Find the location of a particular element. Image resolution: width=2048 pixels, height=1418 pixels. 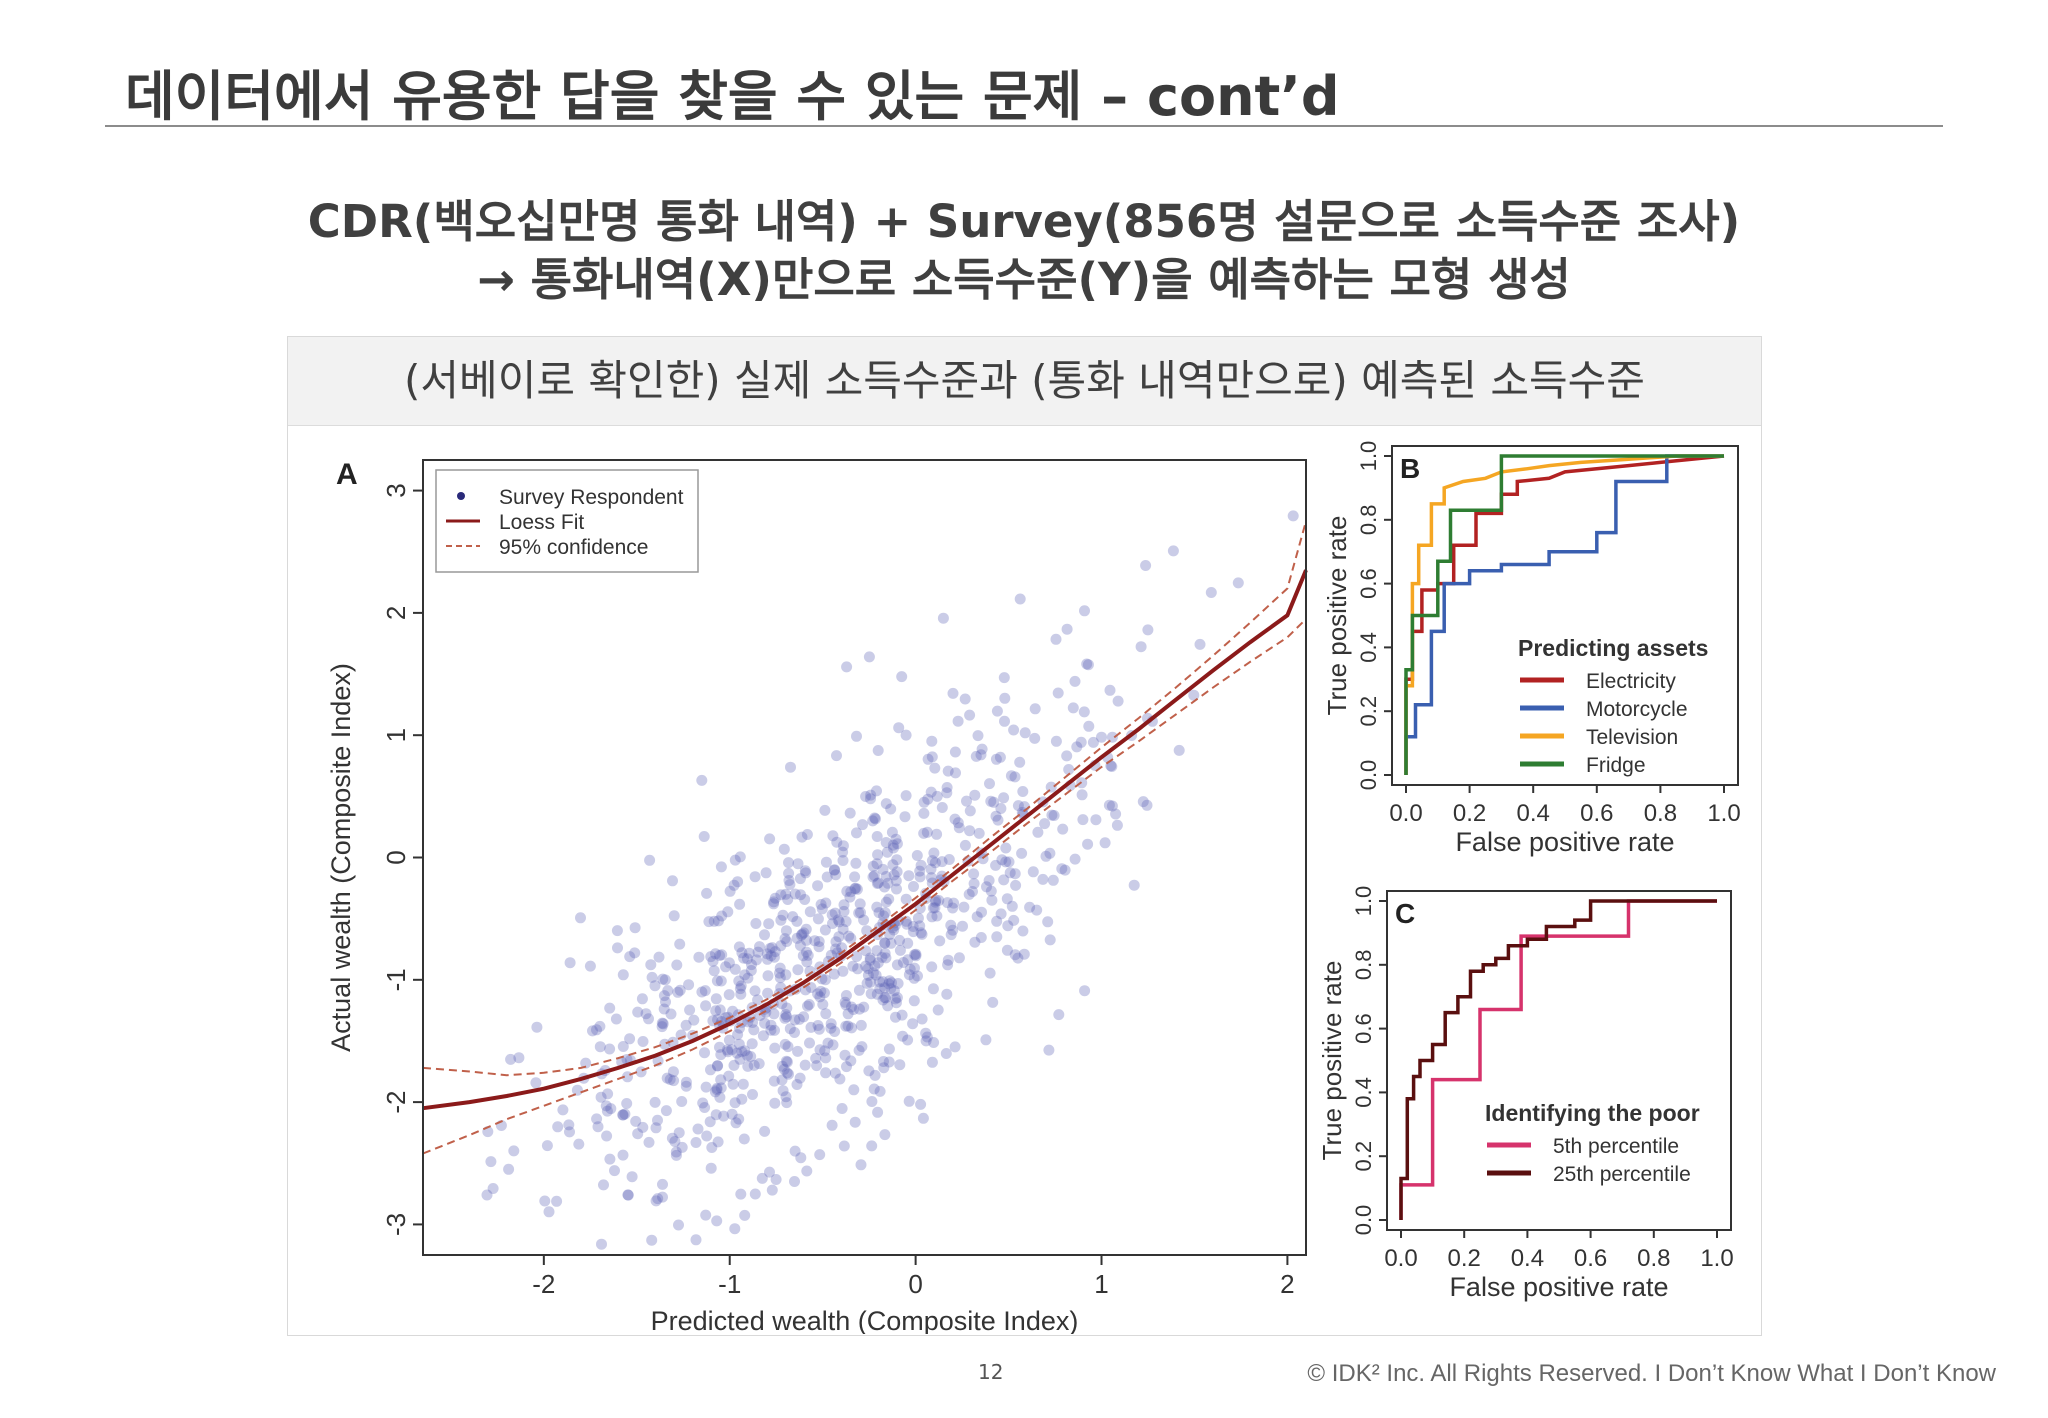

y-axis-label: True positive rate is located at coordinates (1332, 1061).